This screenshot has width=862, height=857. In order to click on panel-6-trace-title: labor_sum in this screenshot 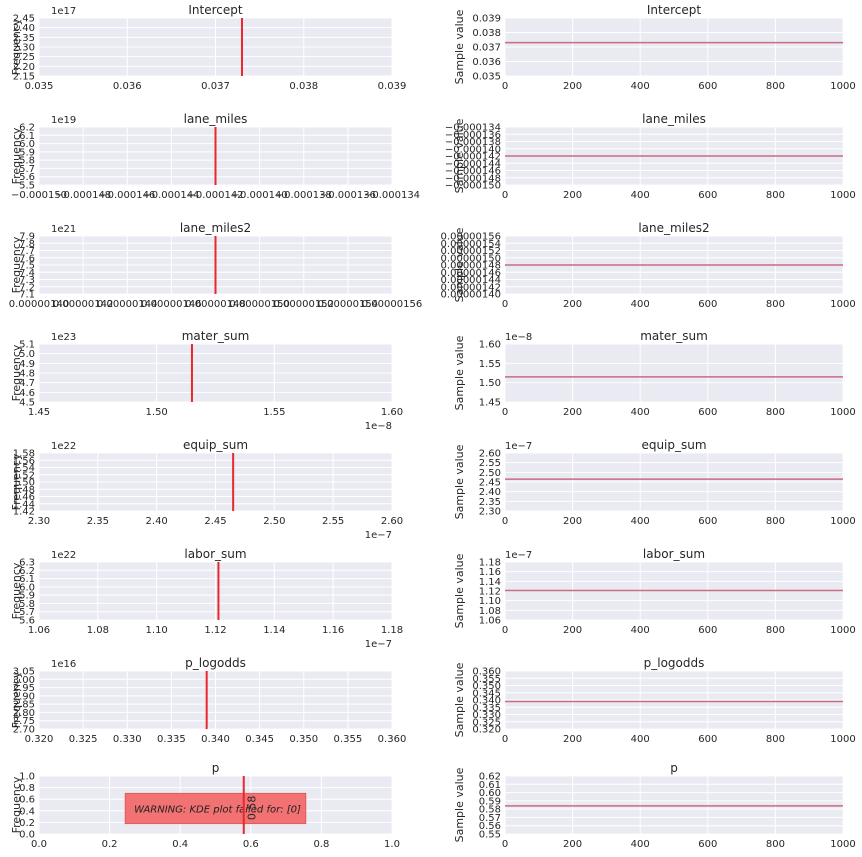, I will do `click(674, 554)`.